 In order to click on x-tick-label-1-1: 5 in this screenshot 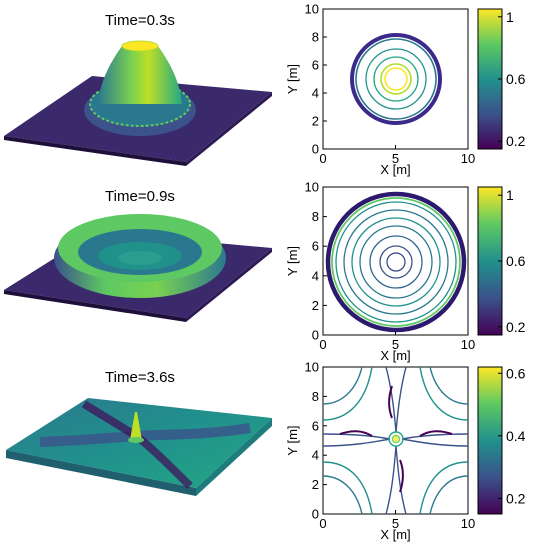, I will do `click(395, 158)`.